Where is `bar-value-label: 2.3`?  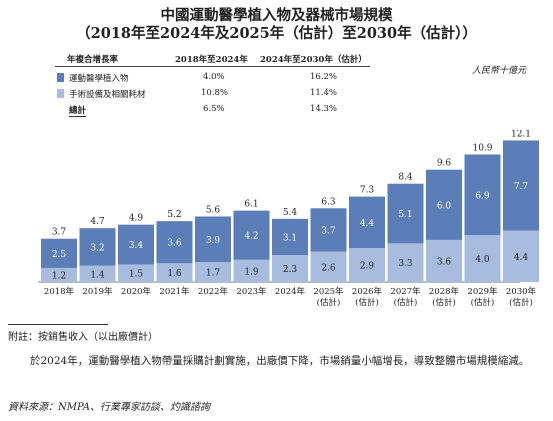 bar-value-label: 2.3 is located at coordinates (290, 270).